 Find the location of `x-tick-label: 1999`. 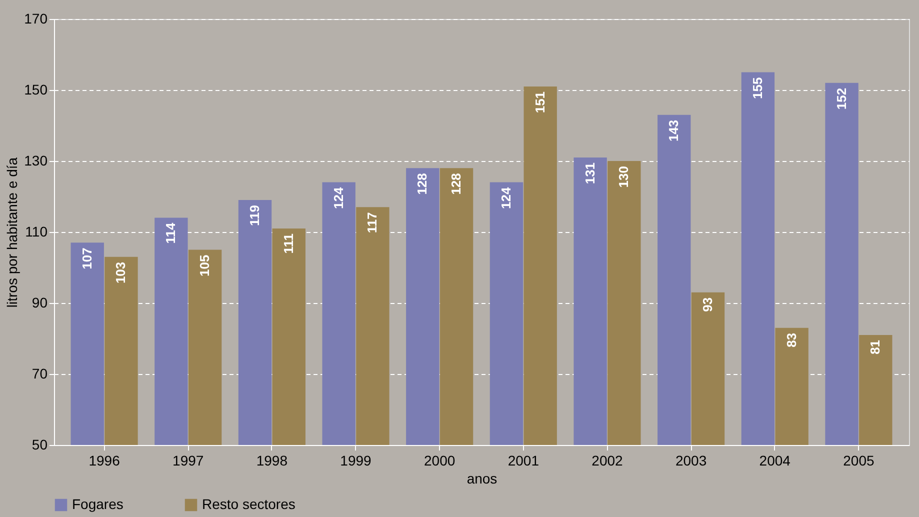

x-tick-label: 1999 is located at coordinates (356, 460).